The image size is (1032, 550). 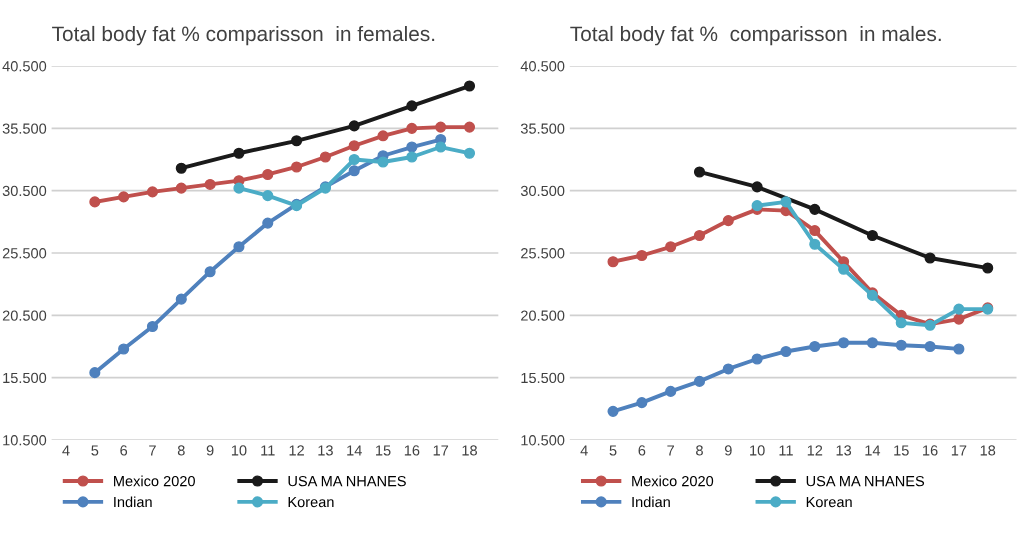 I want to click on chart-title: Total body fat % comparisson in males., so click(x=755, y=35).